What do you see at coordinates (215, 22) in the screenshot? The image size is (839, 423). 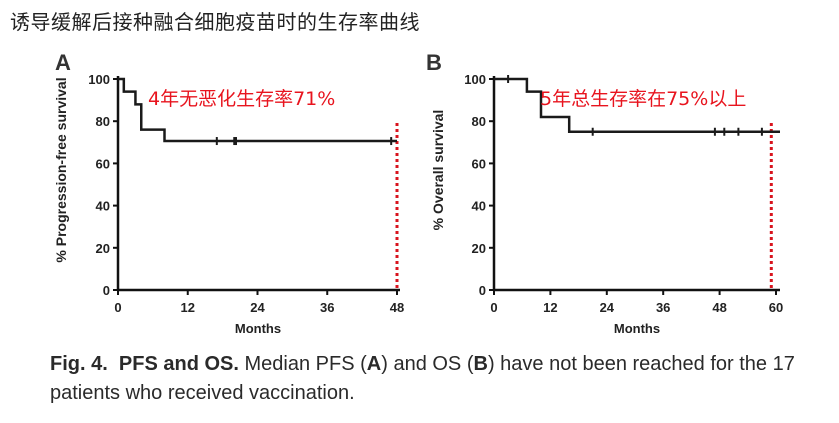 I see `page-title: 诱导缓解后接种融合细胞疫苗时的生存率曲线` at bounding box center [215, 22].